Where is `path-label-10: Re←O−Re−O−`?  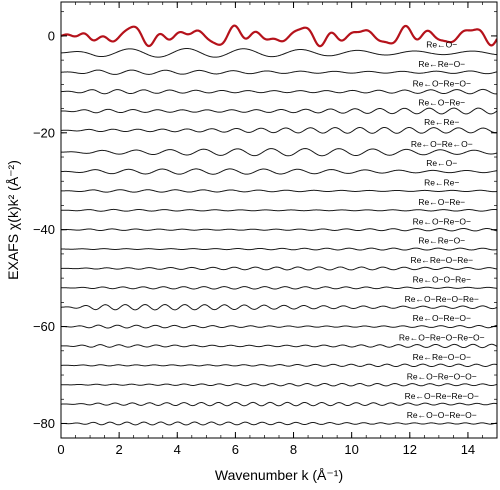
path-label-10: Re←O−Re−O− is located at coordinates (442, 221).